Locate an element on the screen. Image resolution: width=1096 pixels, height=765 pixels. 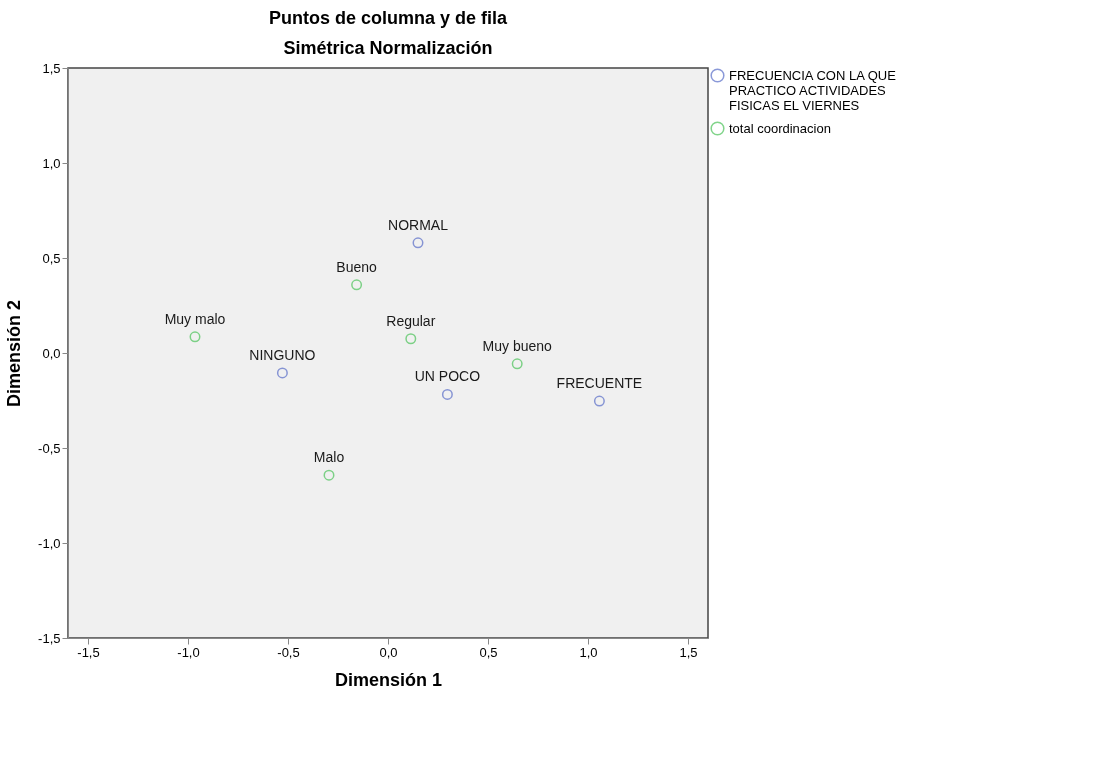
annotation: Bueno is located at coordinates (357, 266).